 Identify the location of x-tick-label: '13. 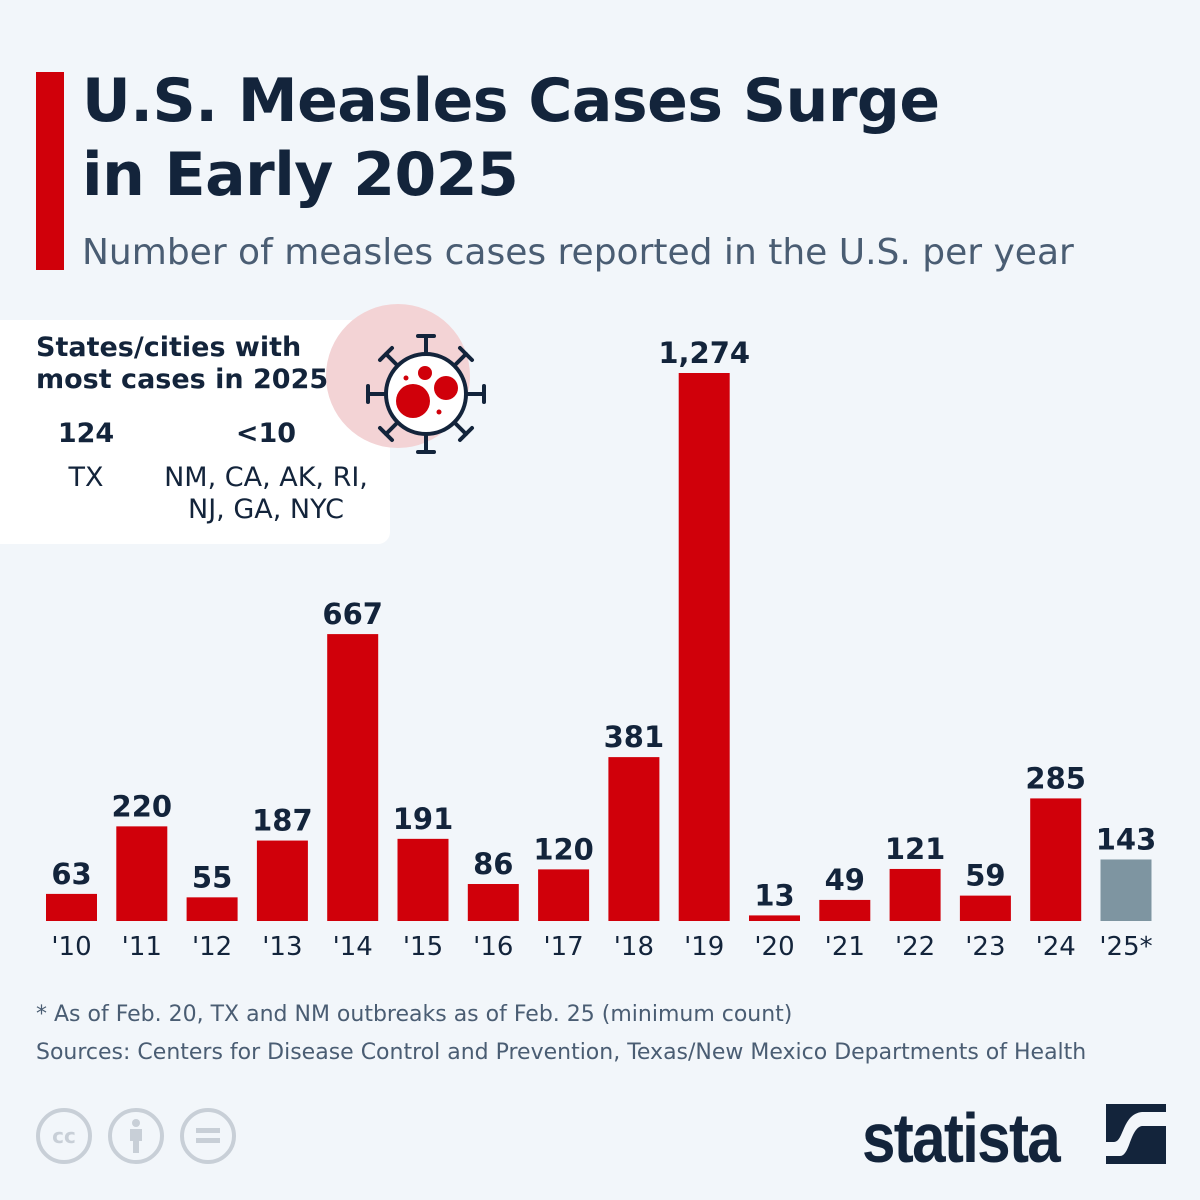
(282, 947).